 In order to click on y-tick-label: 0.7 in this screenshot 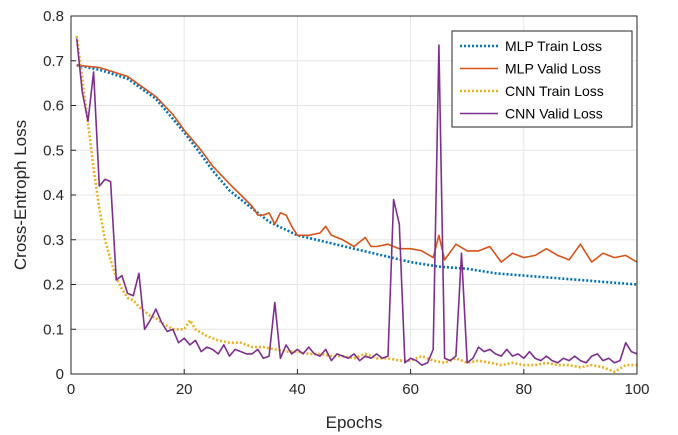, I will do `click(53, 61)`.